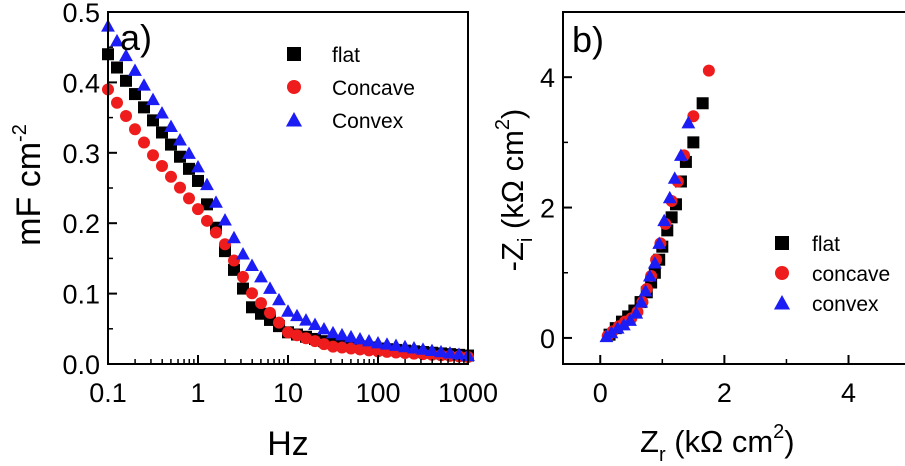 Image resolution: width=905 pixels, height=466 pixels. I want to click on panel-b-y-axis-label-rest: (kΩ cm, so click(512, 184).